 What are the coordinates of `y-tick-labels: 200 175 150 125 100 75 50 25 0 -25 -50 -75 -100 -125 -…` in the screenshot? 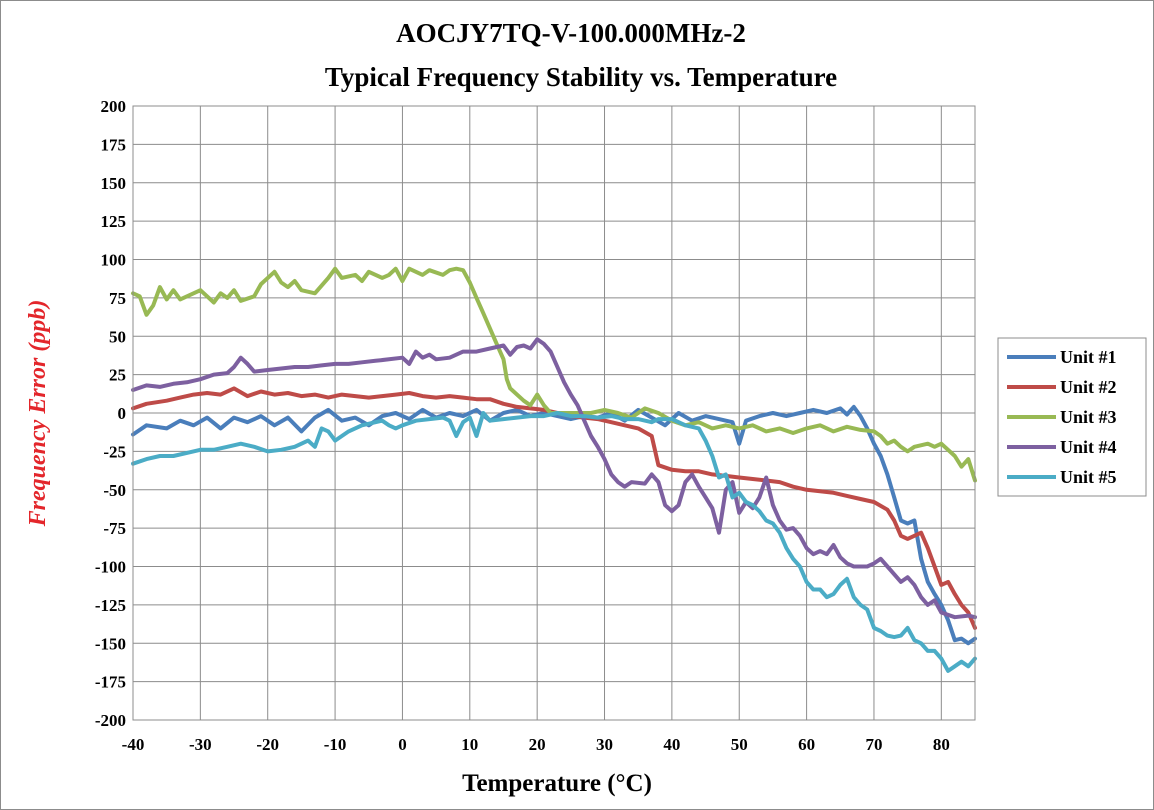 It's located at (110, 413).